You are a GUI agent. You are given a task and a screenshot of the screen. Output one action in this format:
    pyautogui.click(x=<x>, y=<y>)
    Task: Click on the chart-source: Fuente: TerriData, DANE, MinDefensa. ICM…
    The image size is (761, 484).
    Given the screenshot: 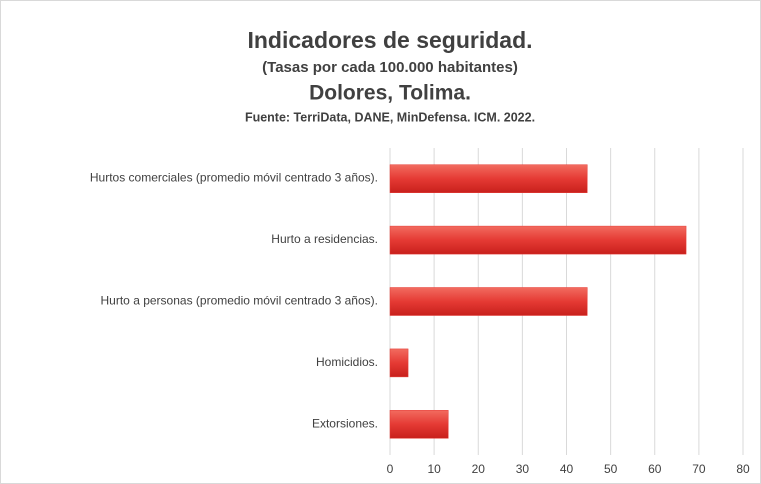 What is the action you would take?
    pyautogui.click(x=390, y=117)
    